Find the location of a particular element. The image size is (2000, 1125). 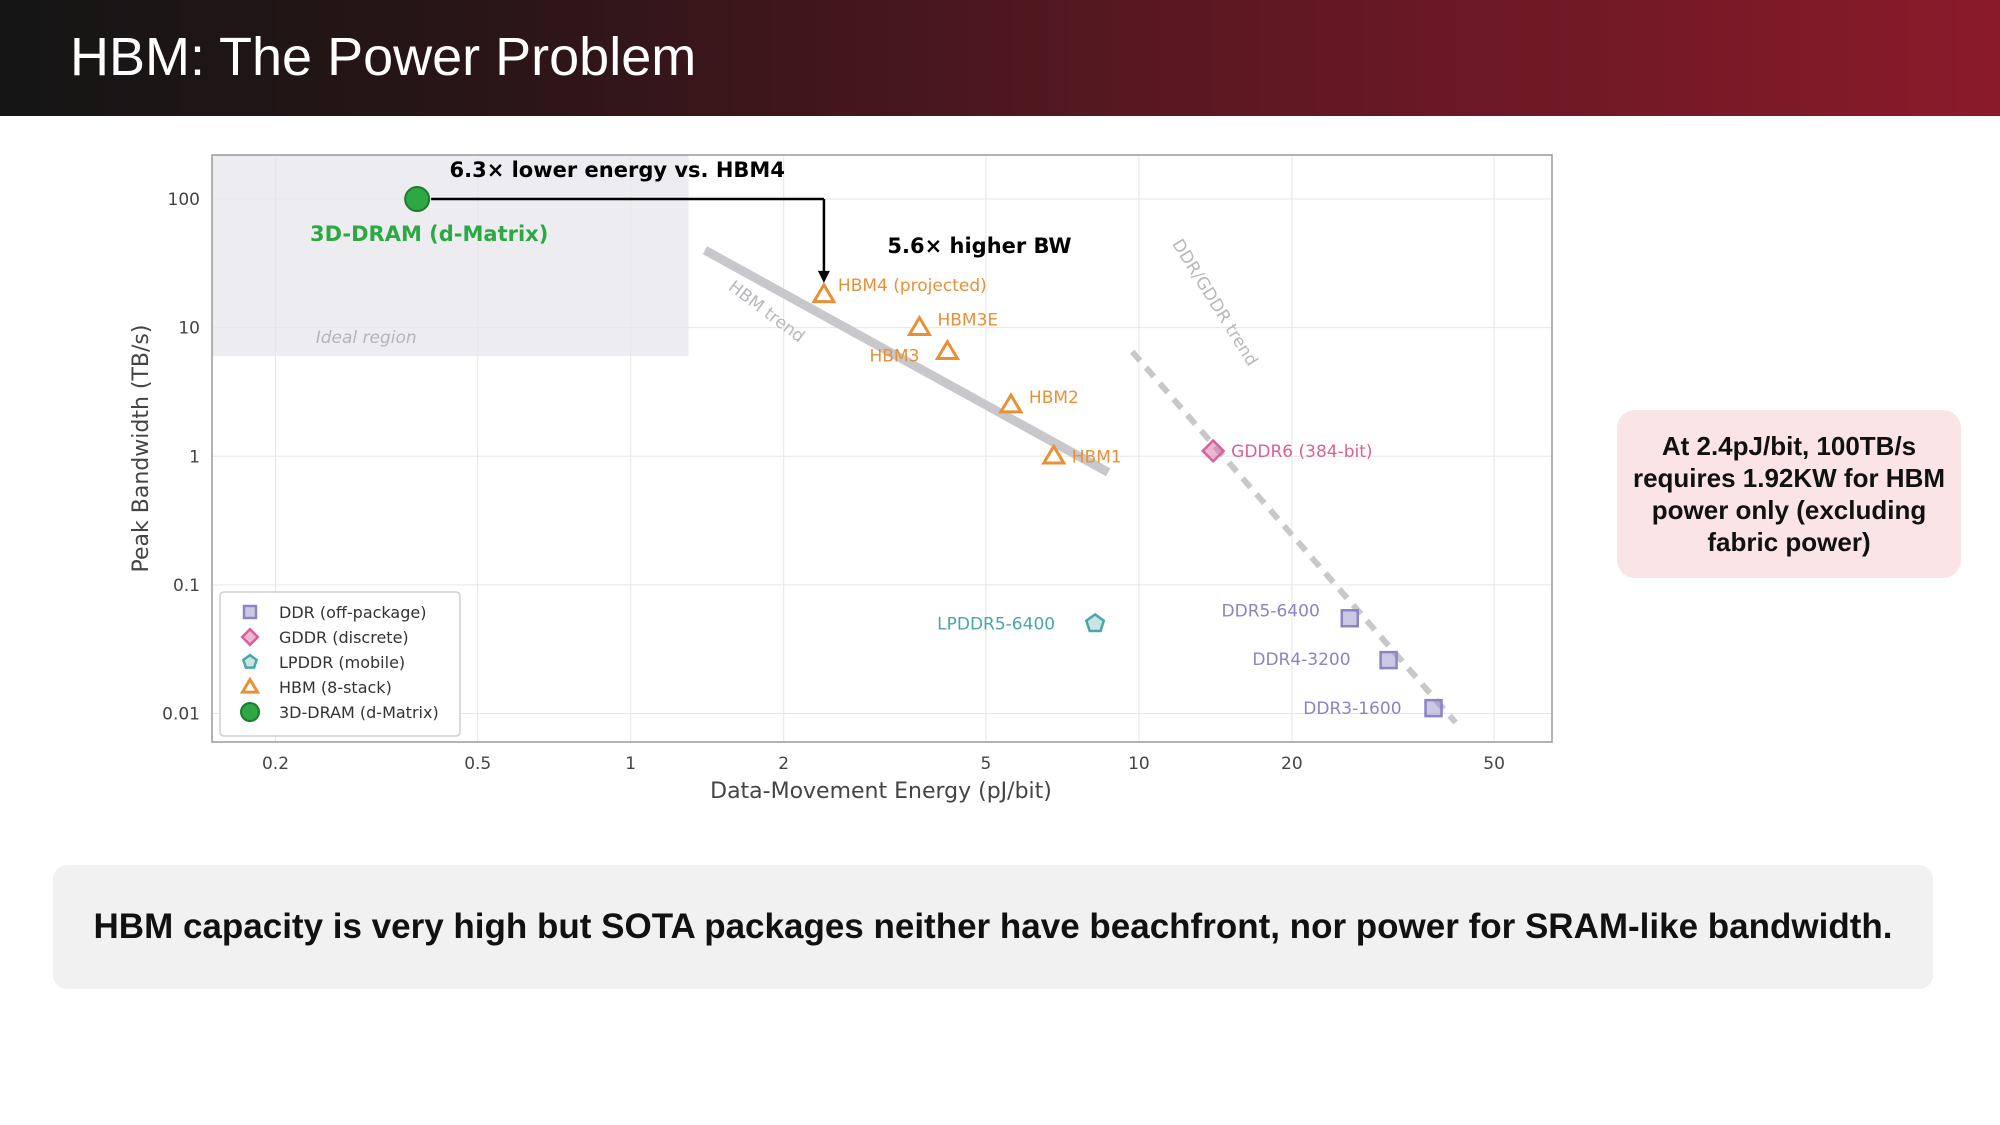

point-label-lpddr5-6400: LPDDR5-6400 is located at coordinates (996, 625).